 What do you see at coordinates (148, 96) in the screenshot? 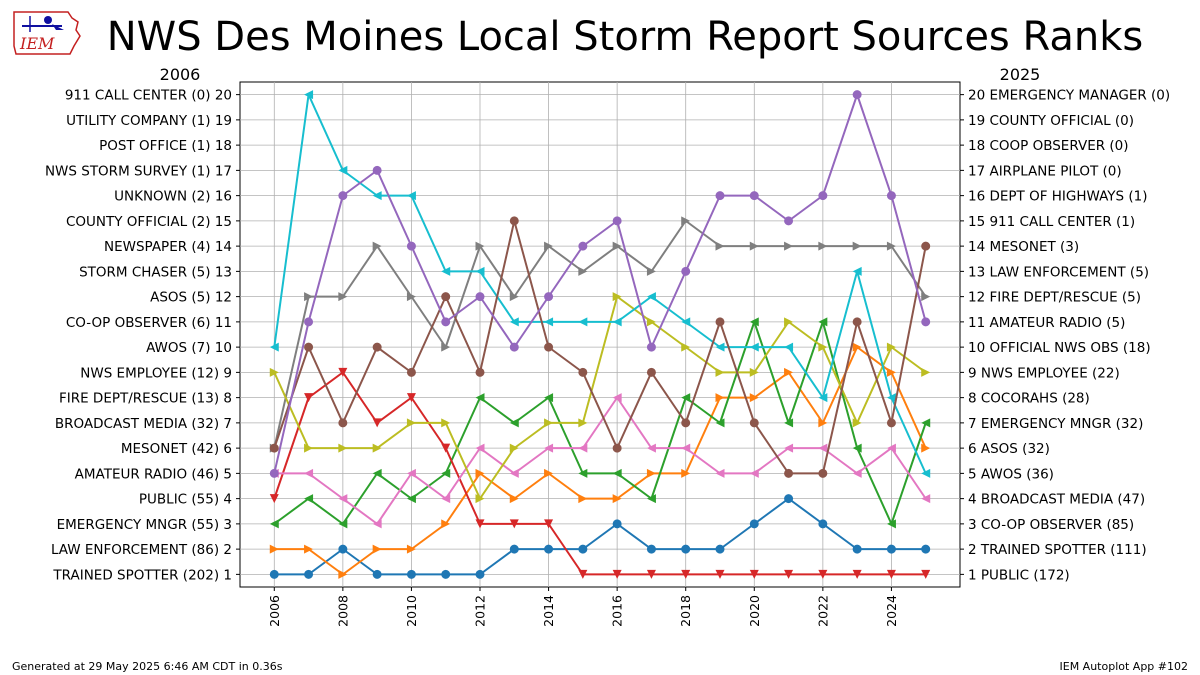
I see `left-rank-label: 911 CALL CENTER (0) 20` at bounding box center [148, 96].